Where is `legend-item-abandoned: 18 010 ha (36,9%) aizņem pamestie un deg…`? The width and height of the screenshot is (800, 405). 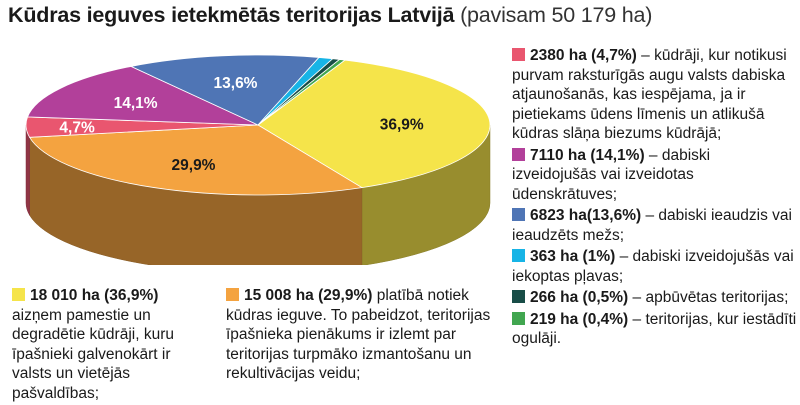
legend-item-abandoned: 18 010 ha (36,9%) aizņem pamestie un deg… is located at coordinates (111, 344).